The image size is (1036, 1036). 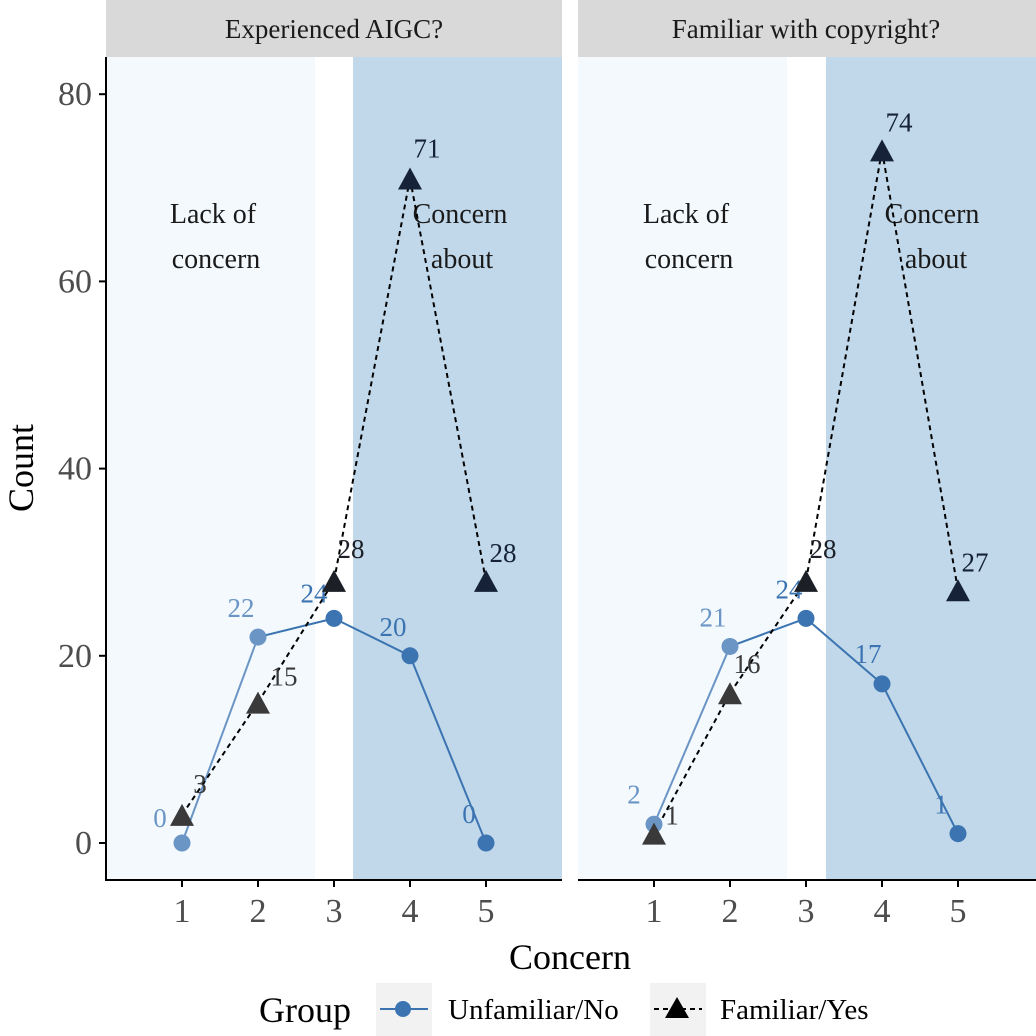 I want to click on x-axis-ticks-2: 1 2 3 4 5, so click(x=806, y=905).